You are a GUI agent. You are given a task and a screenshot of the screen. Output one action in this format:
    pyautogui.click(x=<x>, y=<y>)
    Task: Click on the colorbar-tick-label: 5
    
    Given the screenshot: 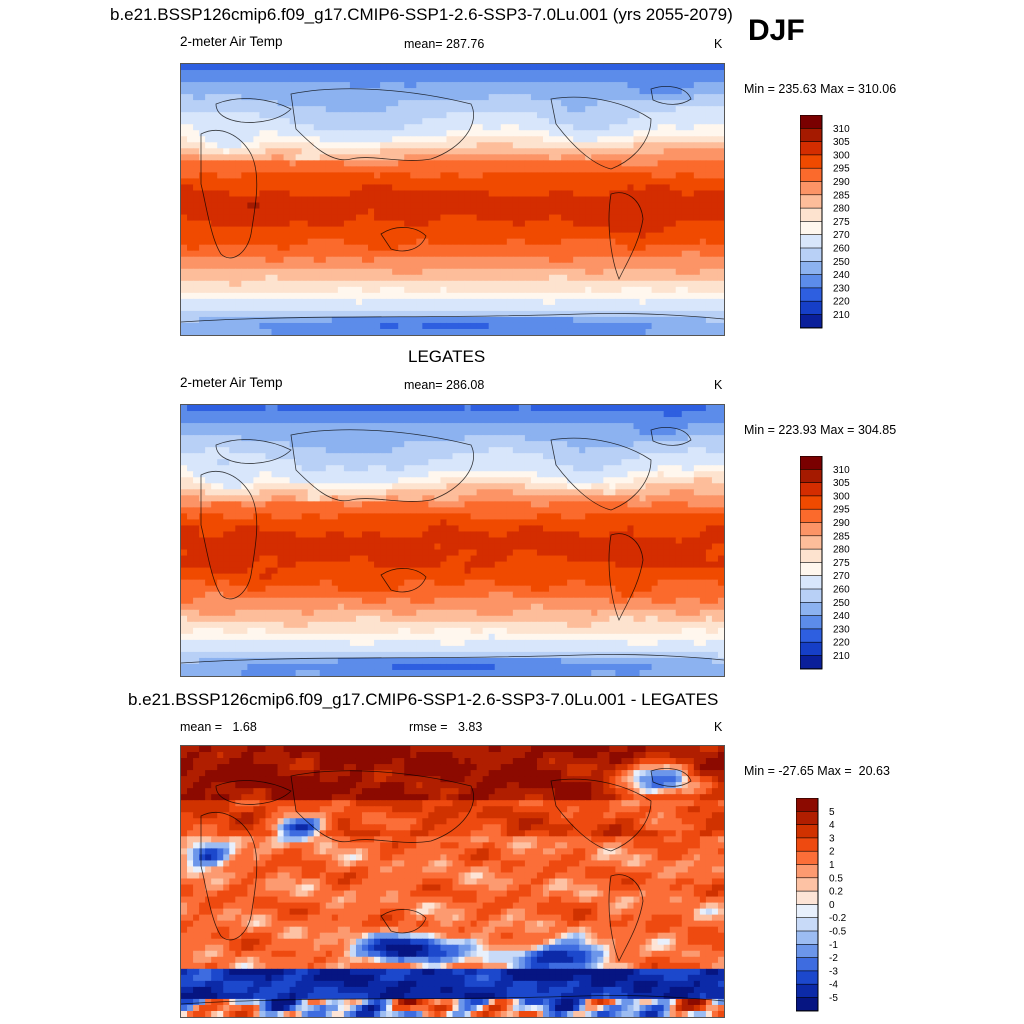 What is the action you would take?
    pyautogui.click(x=832, y=812)
    